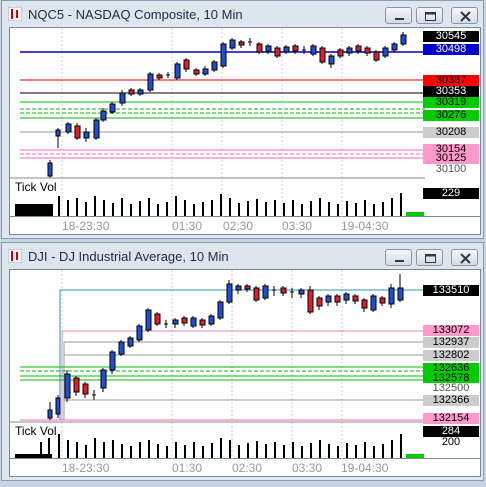 The width and height of the screenshot is (486, 487). What do you see at coordinates (451, 342) in the screenshot?
I see `price-label: 132937` at bounding box center [451, 342].